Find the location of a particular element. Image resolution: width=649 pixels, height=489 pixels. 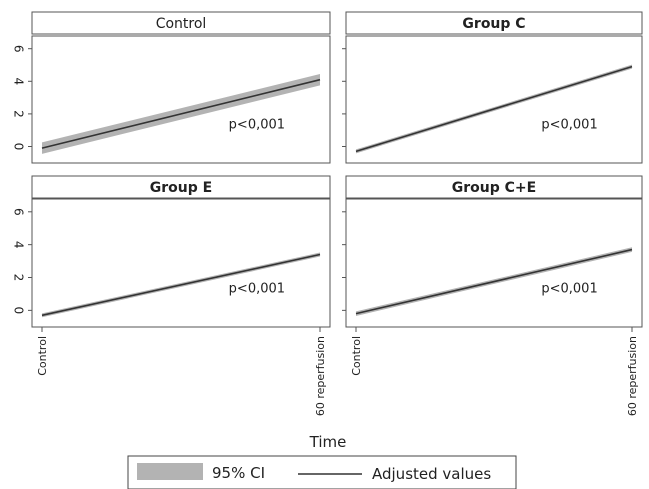

panel-2: Group C p<0,001 is located at coordinates (492, 87).